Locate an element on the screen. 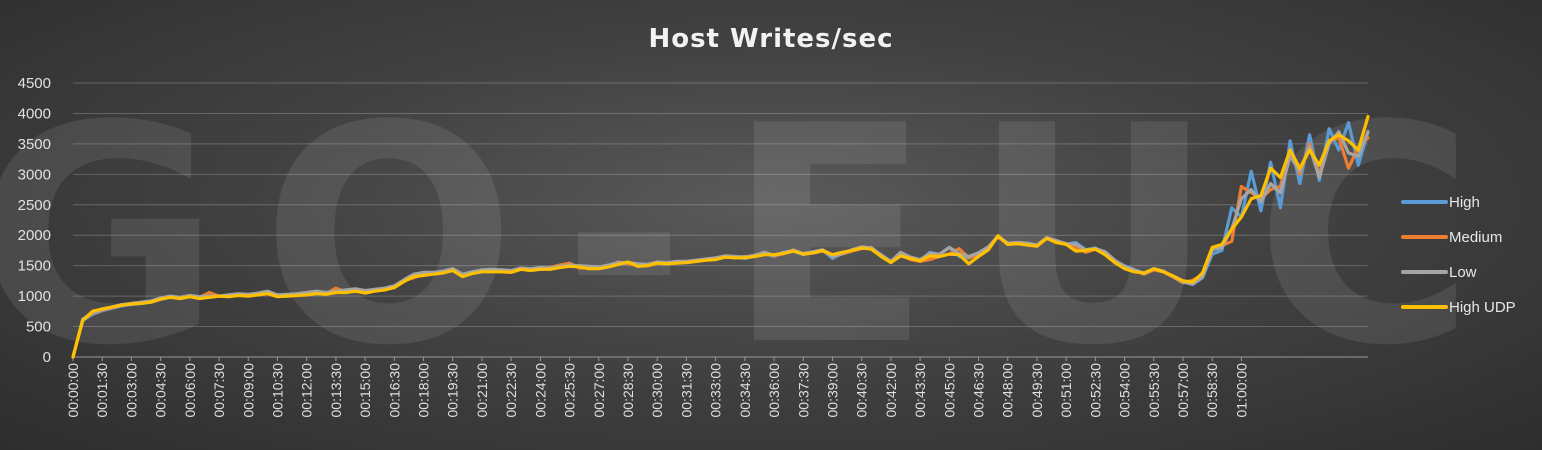 This screenshot has height=450, width=1542. x-tick-label: 00:28:30 is located at coordinates (628, 390).